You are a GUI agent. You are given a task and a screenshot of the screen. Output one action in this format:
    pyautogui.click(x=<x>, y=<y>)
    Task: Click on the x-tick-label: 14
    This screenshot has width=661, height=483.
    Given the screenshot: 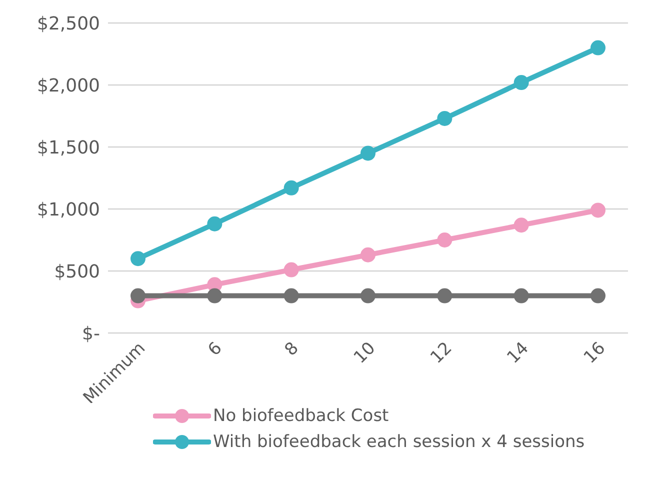 What is the action you would take?
    pyautogui.click(x=518, y=353)
    